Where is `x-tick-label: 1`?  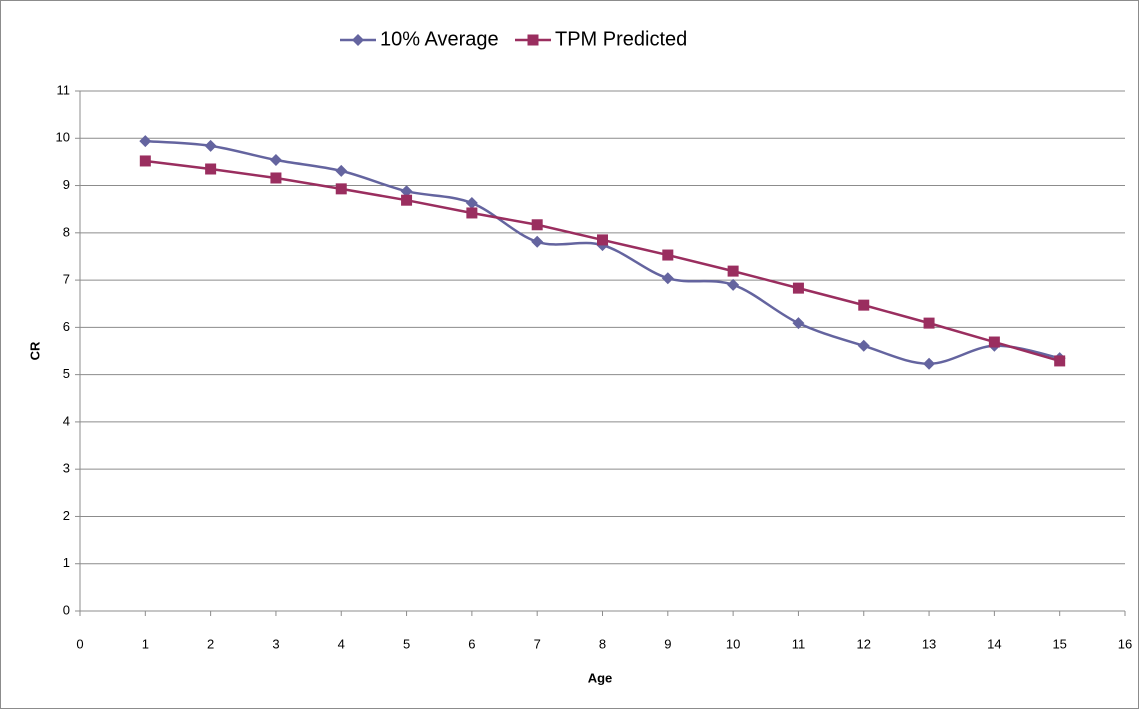 x-tick-label: 1 is located at coordinates (145, 643).